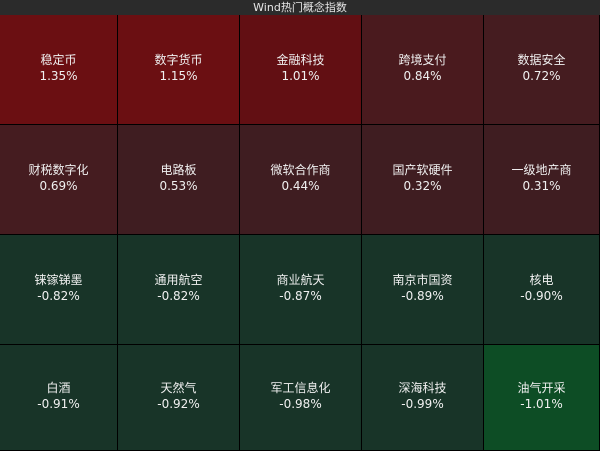  I want to click on concept-change: -0.99%, so click(422, 403).